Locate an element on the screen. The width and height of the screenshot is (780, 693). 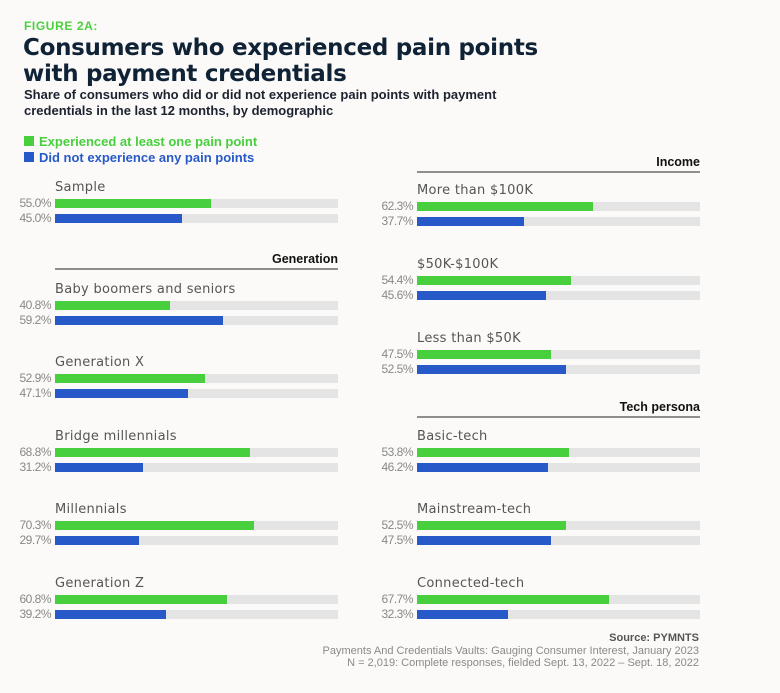
bar-baby-boomers-and-seniors-experienced is located at coordinates (113, 305).